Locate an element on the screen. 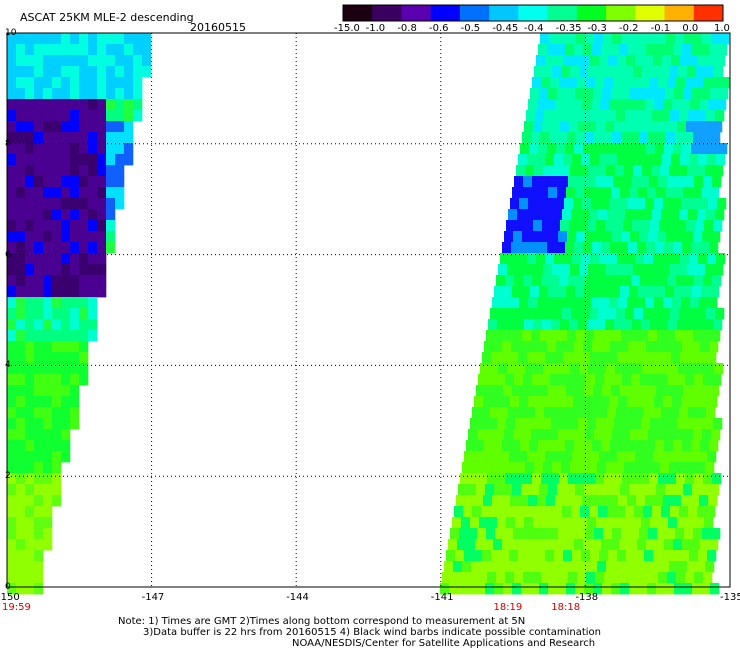 This screenshot has height=650, width=740. y-tick-label: 0 is located at coordinates (8, 587).